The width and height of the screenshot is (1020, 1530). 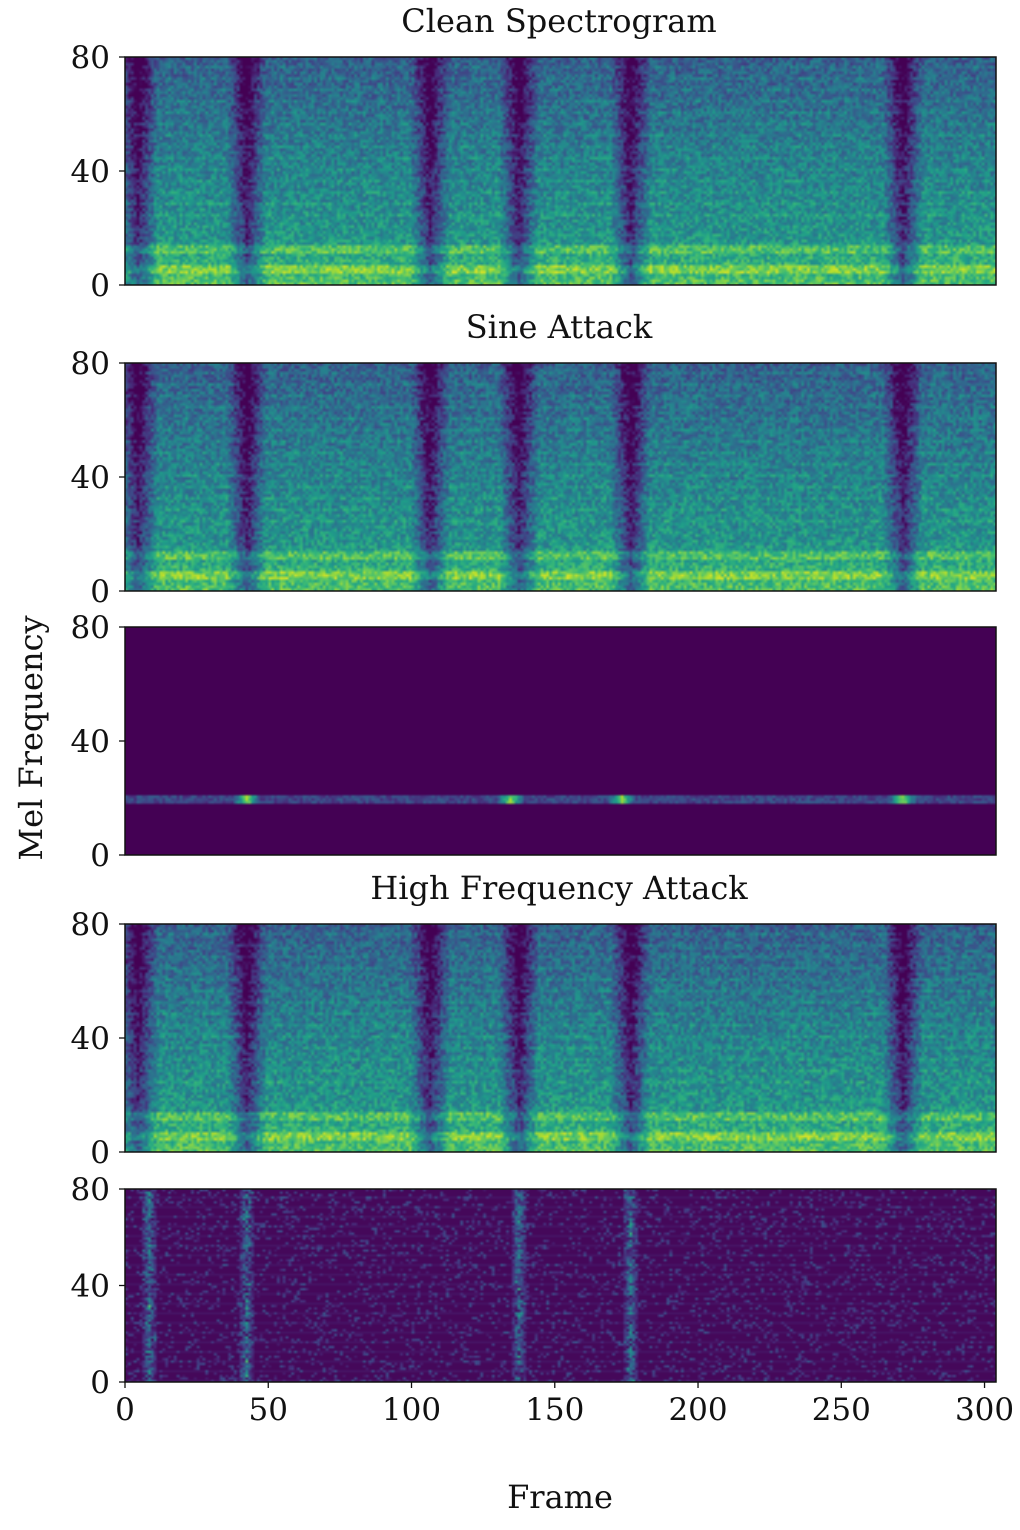 What do you see at coordinates (558, 21) in the screenshot?
I see `panel-title-clean: Clean Spectrogram` at bounding box center [558, 21].